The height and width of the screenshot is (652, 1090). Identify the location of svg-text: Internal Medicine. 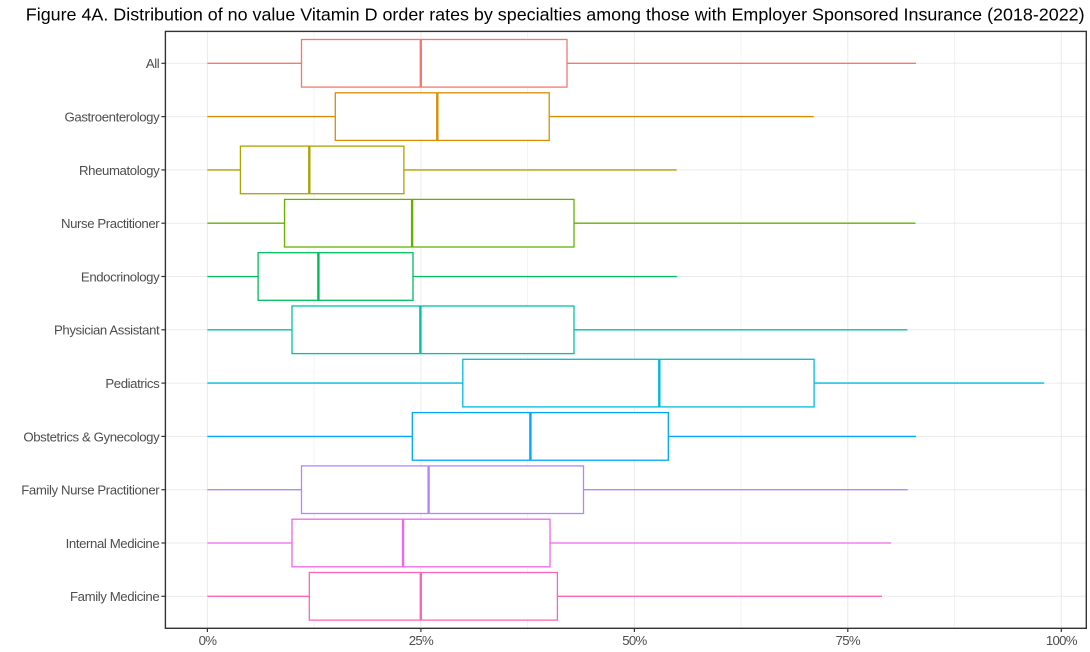
(113, 543).